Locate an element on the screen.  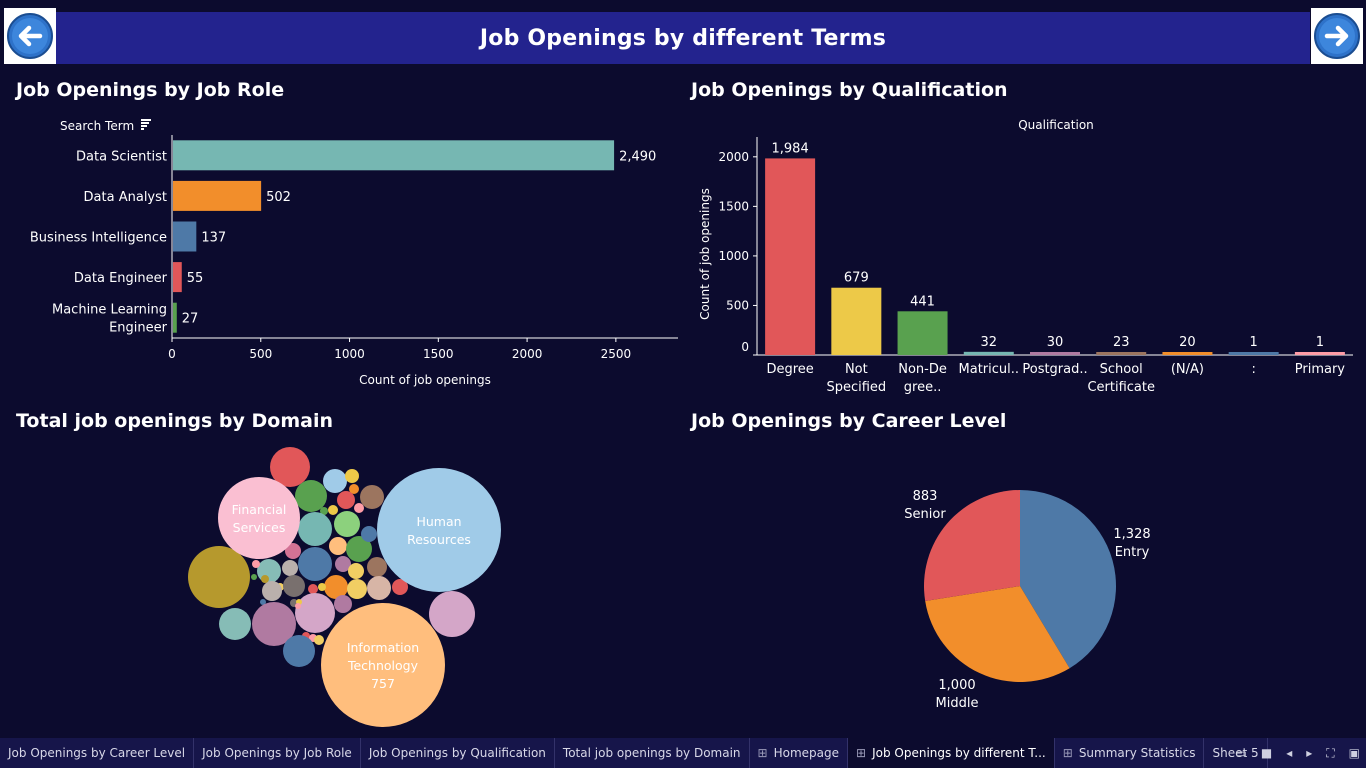
present-icon: ▣ is located at coordinates (1354, 753).